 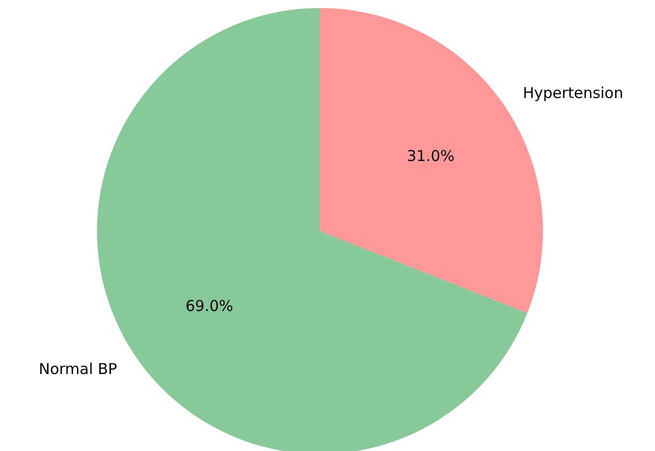 What do you see at coordinates (210, 306) in the screenshot?
I see `data-label: 69.0%` at bounding box center [210, 306].